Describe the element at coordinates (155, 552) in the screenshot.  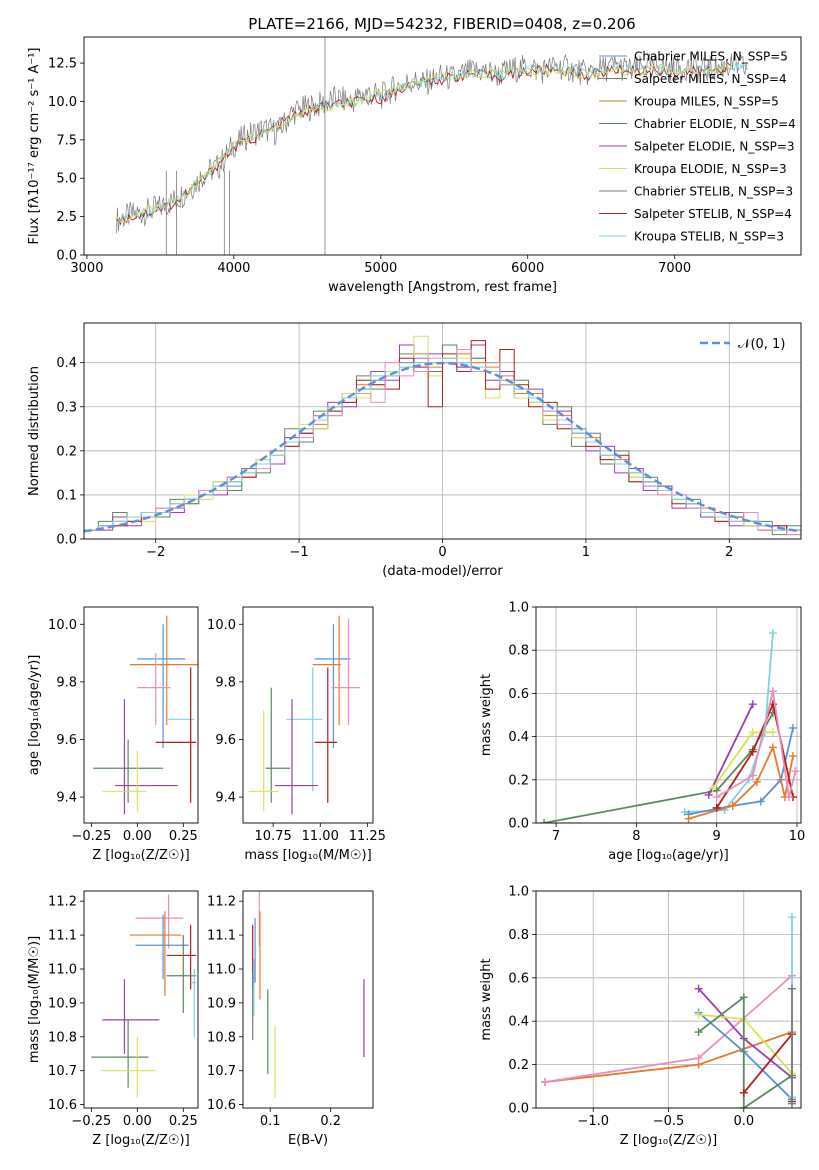
I see `x-tick-label: −2` at that location.